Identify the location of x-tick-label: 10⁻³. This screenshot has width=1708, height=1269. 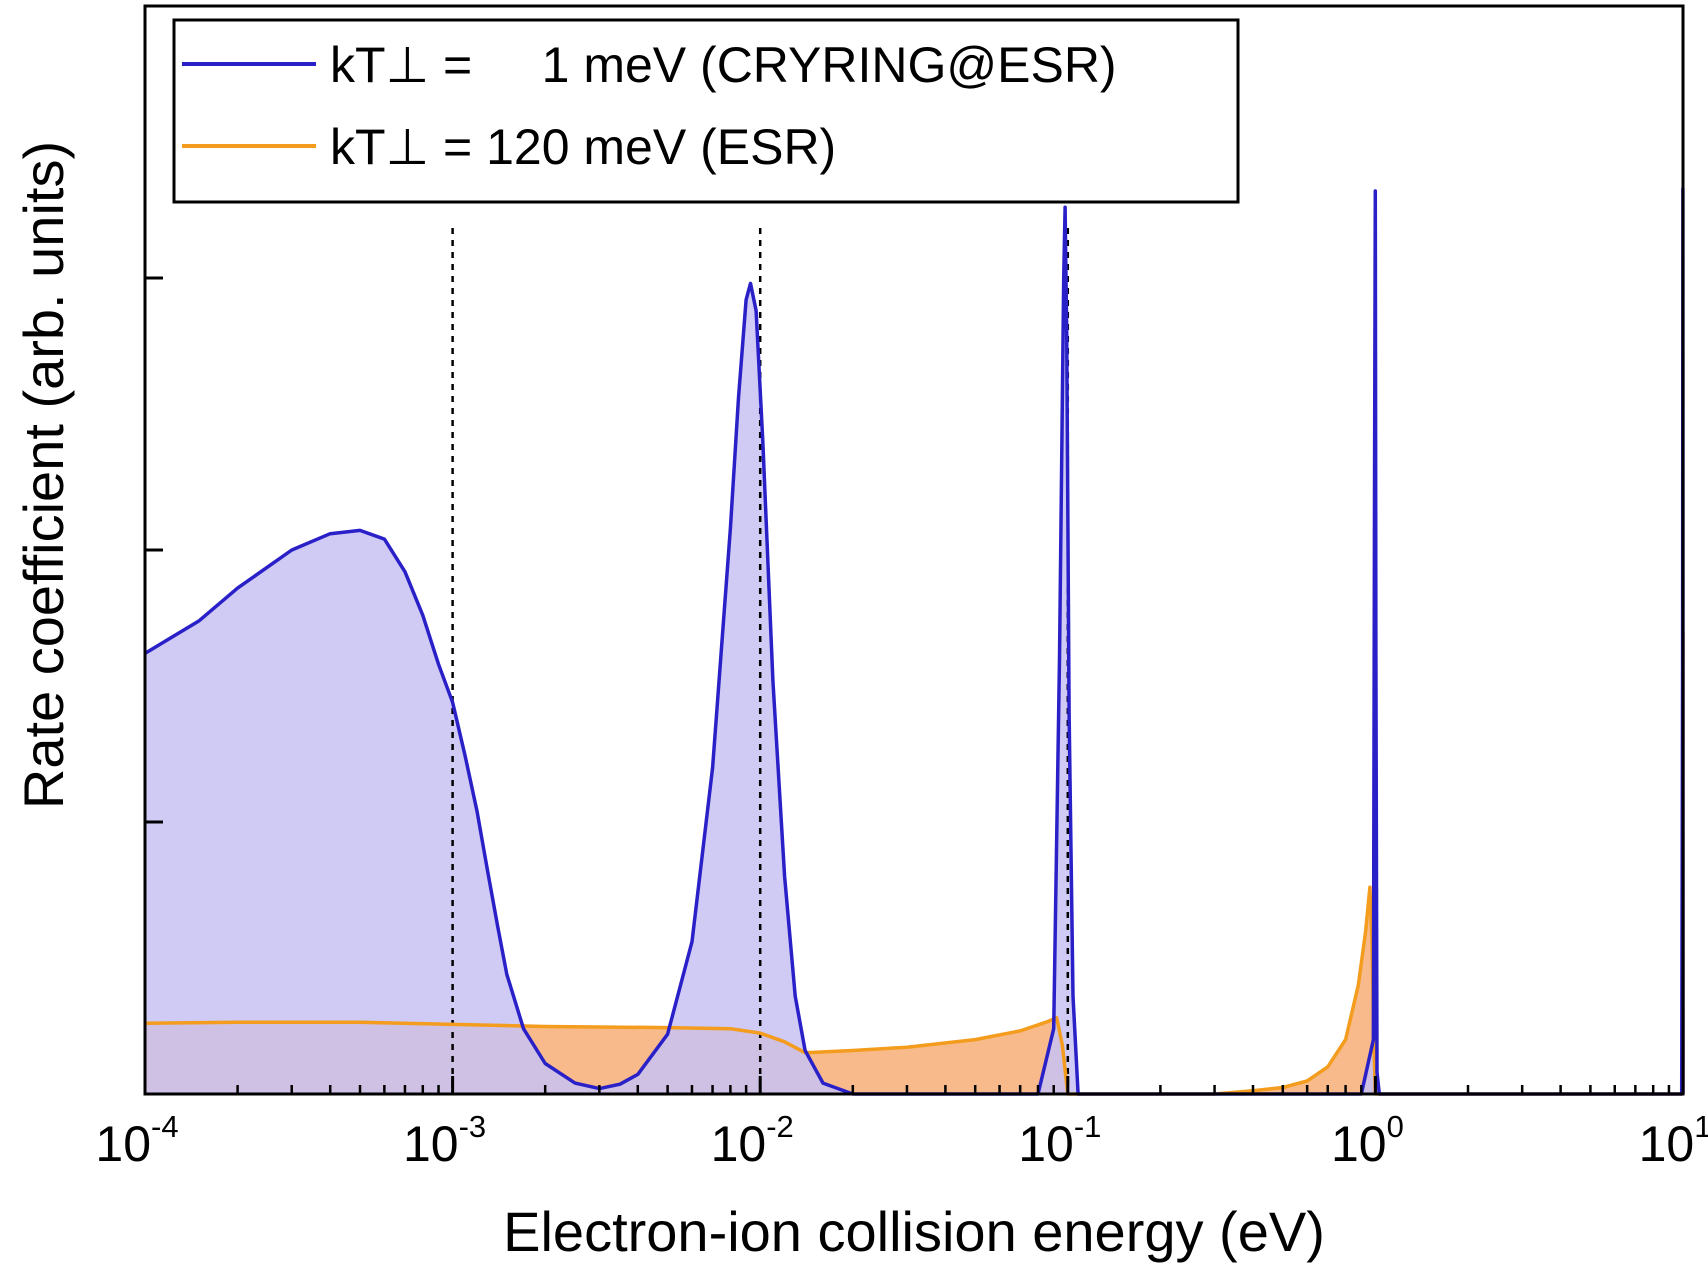
(444, 1140).